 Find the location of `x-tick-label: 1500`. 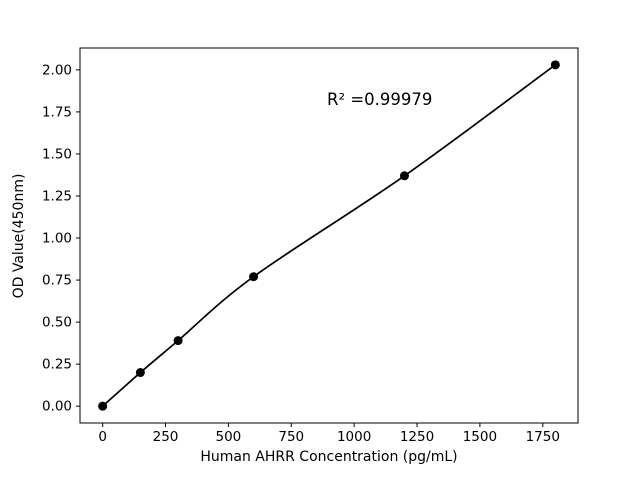

x-tick-label: 1500 is located at coordinates (480, 437).